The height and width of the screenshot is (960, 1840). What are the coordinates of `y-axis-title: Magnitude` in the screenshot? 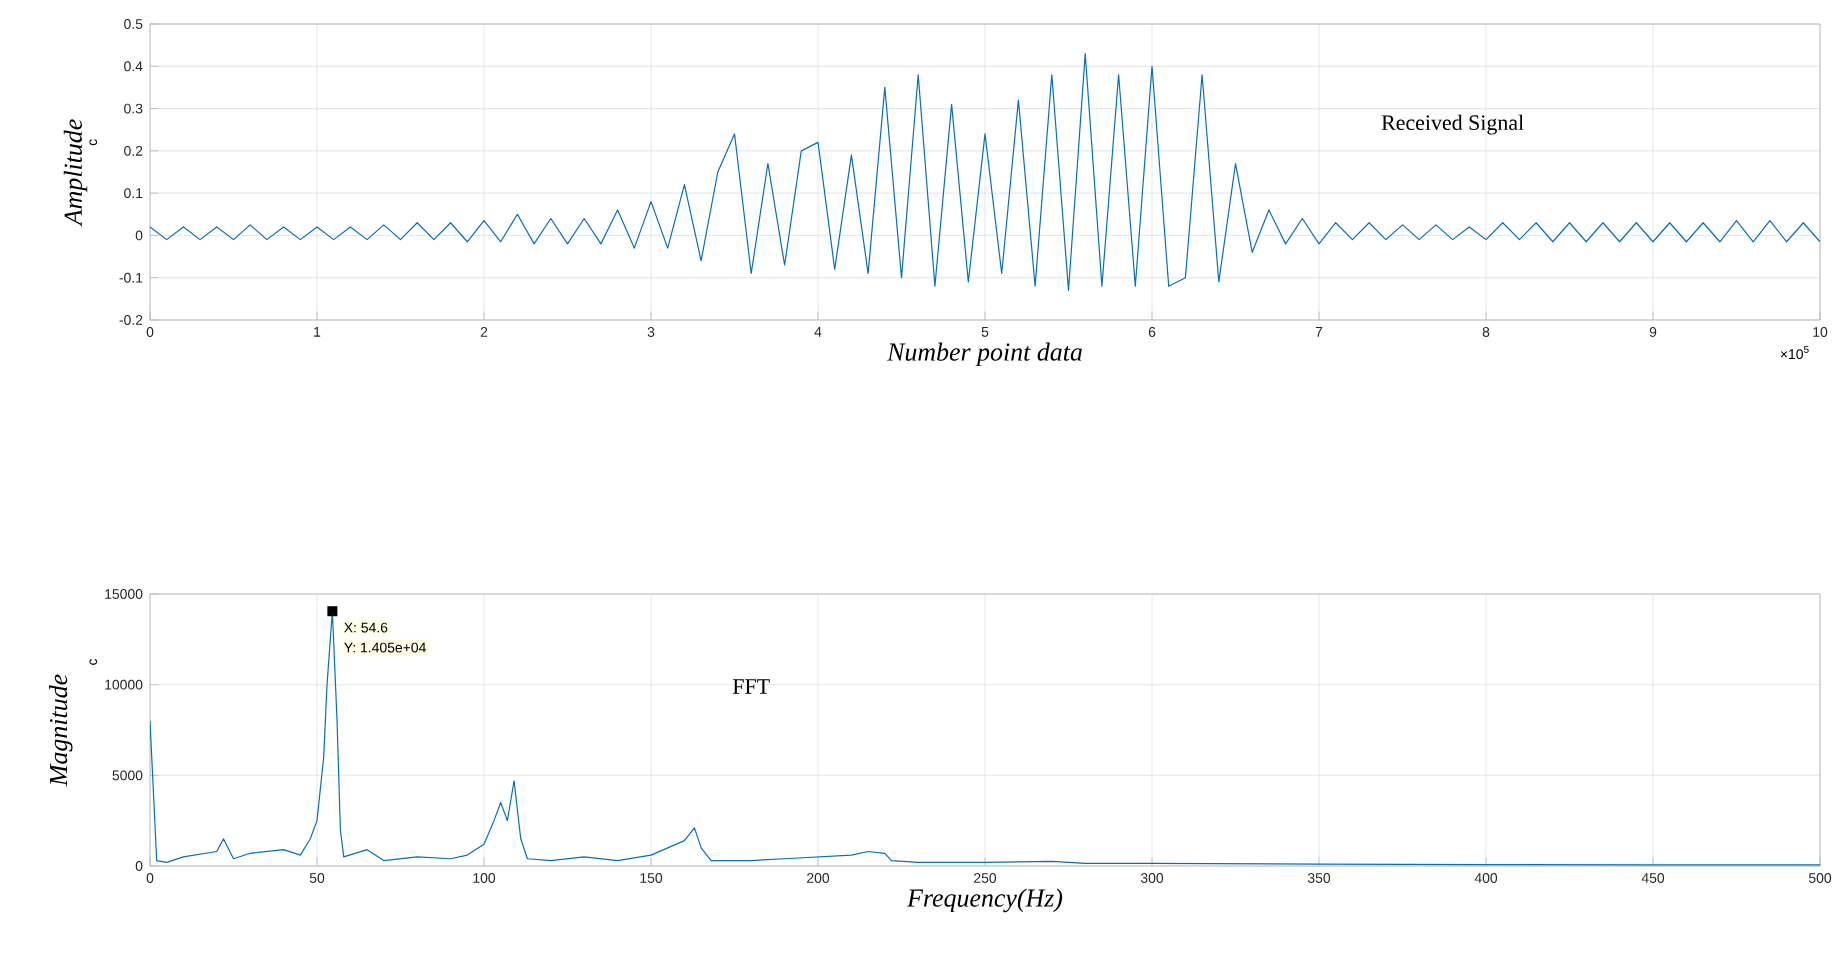 It's located at (61, 730).